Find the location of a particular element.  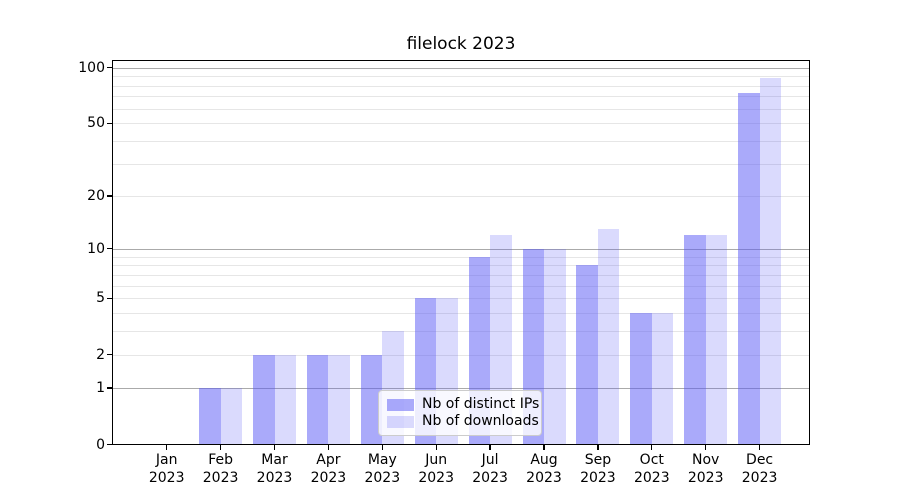

legend: Nb of distinct IPs Nb of downloads is located at coordinates (460, 413).